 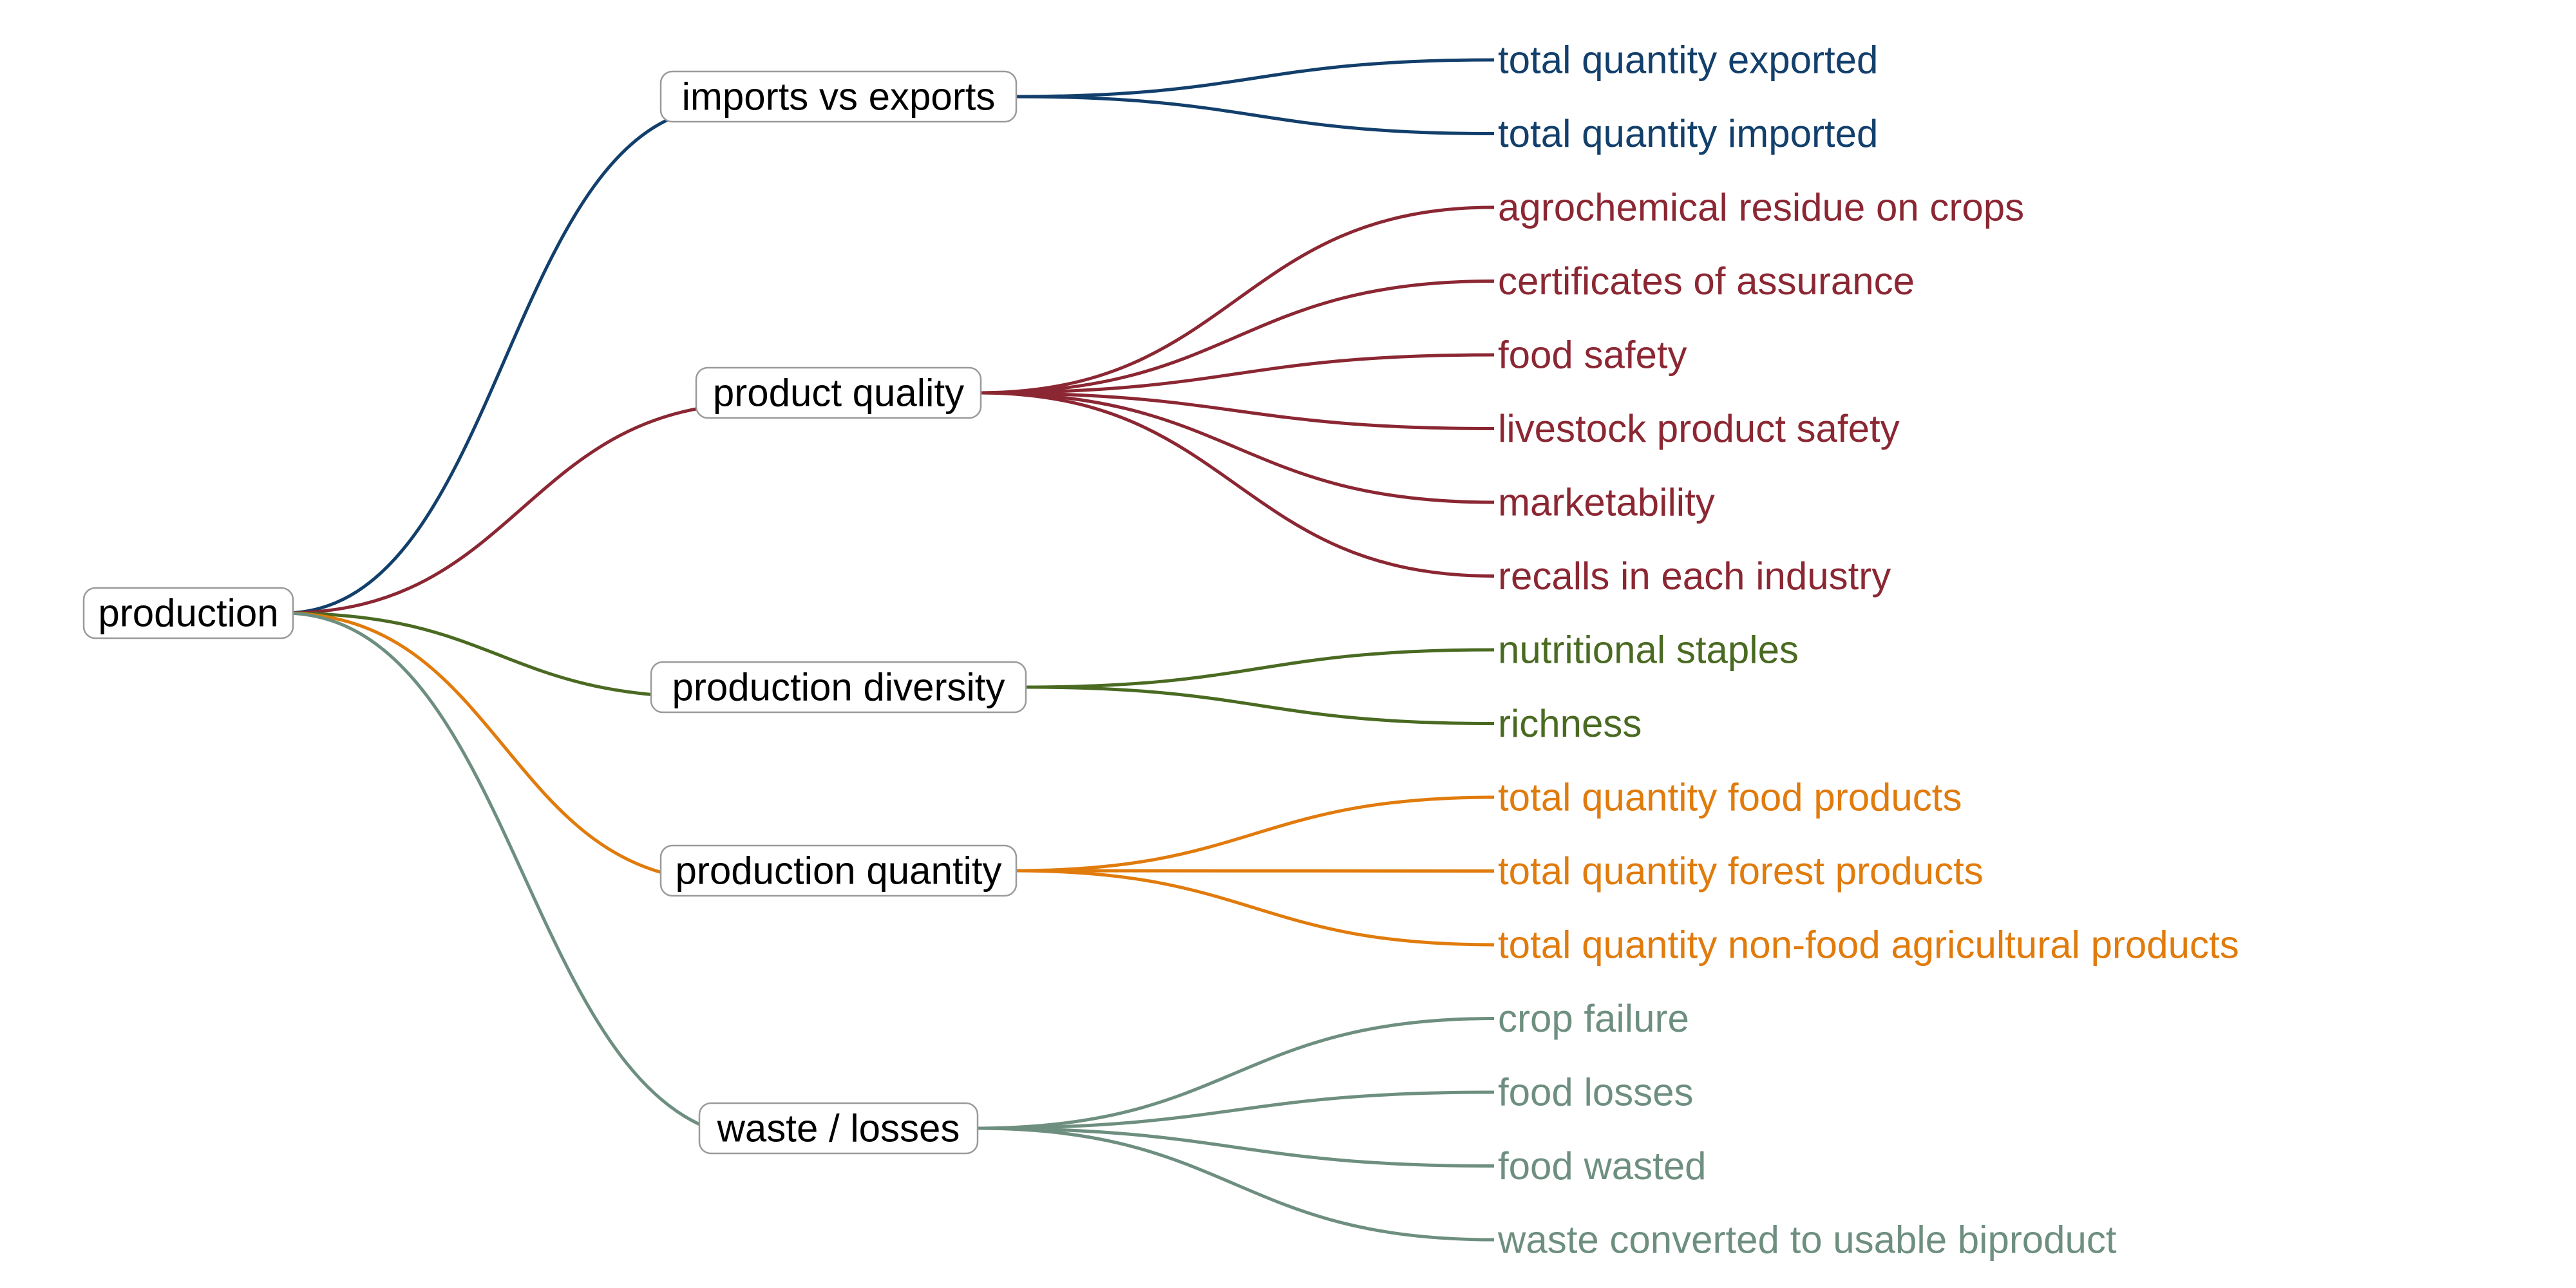 I want to click on link-total-quantity-food-products, so click(x=1254, y=834).